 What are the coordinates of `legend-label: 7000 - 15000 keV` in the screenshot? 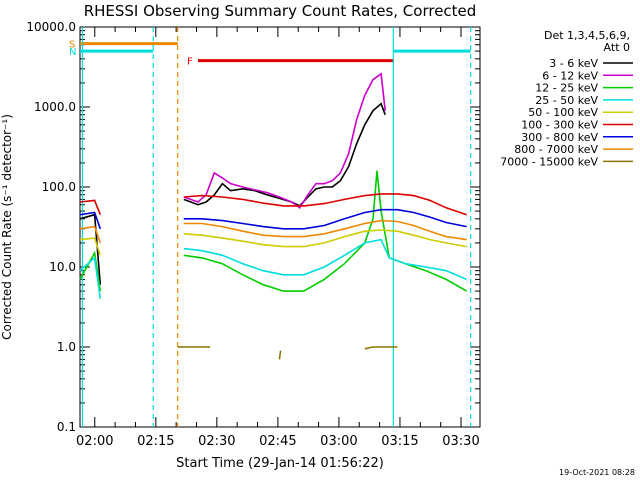 It's located at (549, 161).